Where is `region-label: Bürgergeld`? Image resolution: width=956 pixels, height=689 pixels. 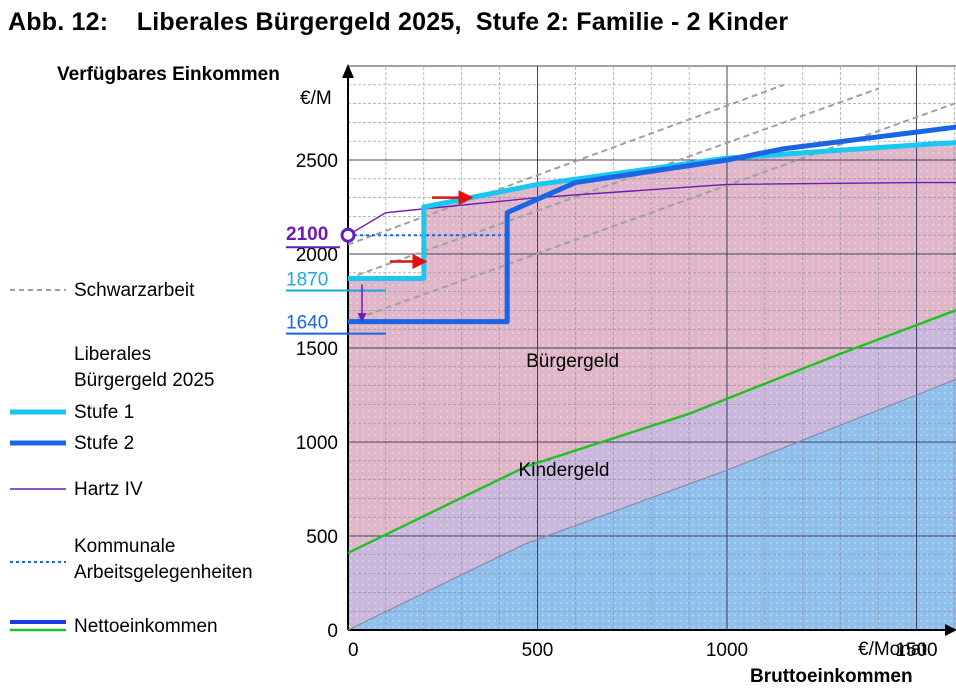
region-label: Bürgergeld is located at coordinates (572, 361).